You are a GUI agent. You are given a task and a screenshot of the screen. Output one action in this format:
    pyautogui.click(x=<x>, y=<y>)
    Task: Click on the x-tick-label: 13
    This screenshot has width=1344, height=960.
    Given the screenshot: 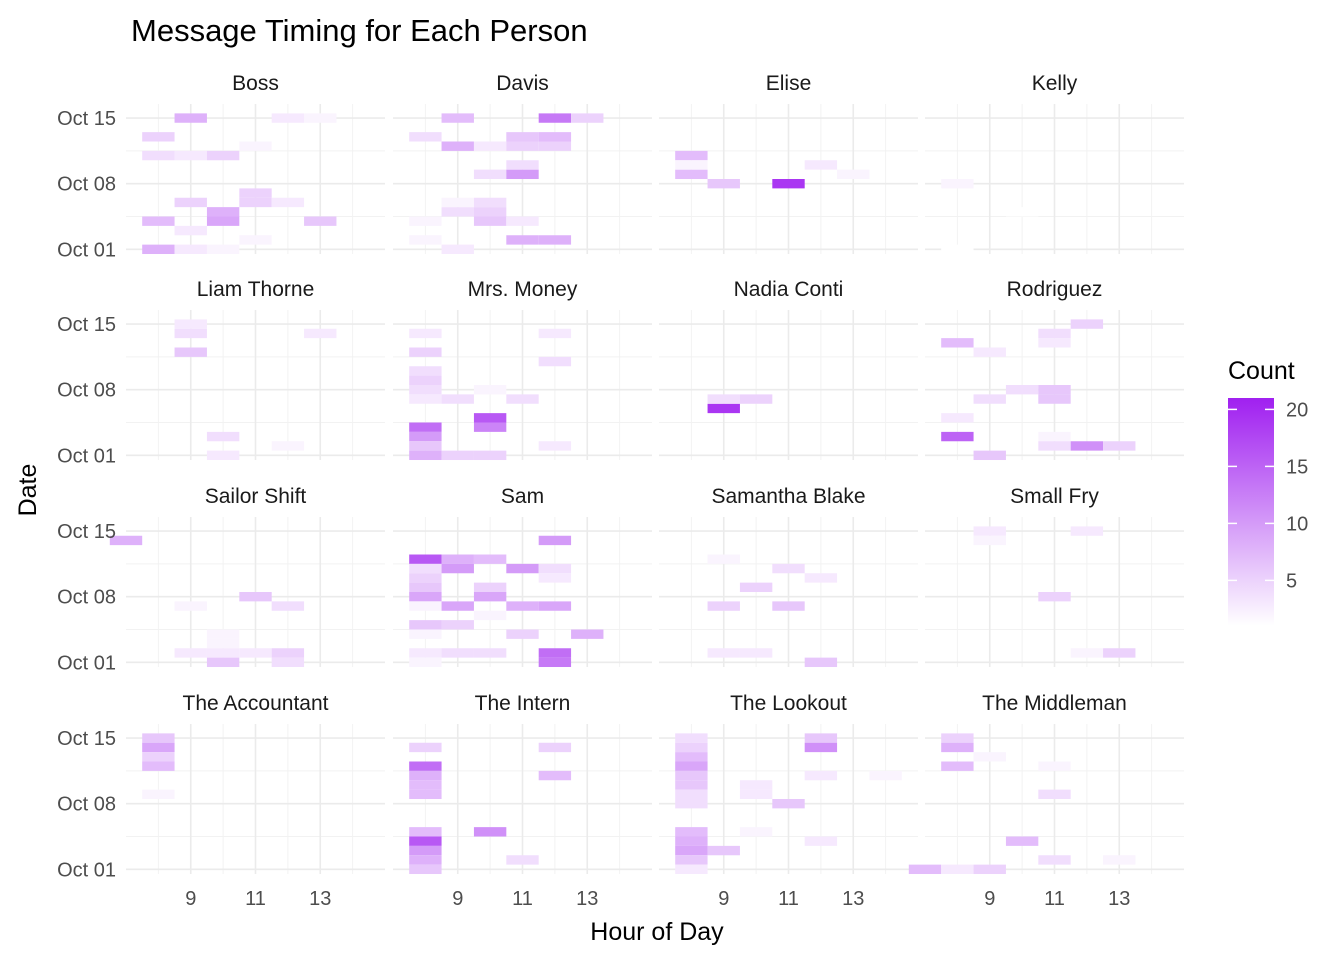 What is the action you would take?
    pyautogui.click(x=853, y=899)
    